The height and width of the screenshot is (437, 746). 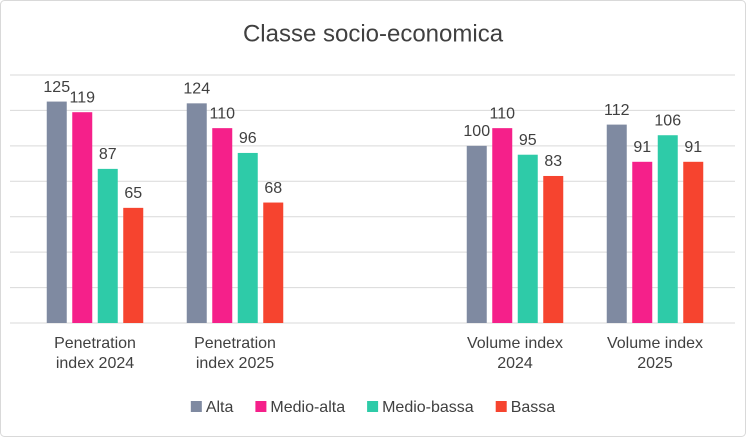 I want to click on data-label: 96, so click(x=248, y=138).